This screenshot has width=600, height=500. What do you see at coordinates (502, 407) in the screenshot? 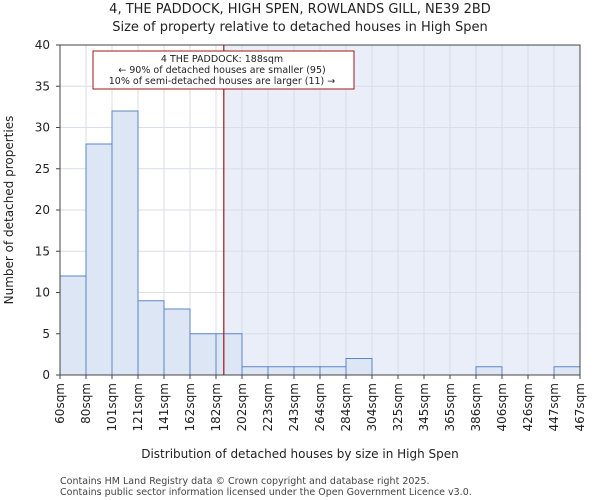
I see `x-tick-label: 406sqm` at bounding box center [502, 407].